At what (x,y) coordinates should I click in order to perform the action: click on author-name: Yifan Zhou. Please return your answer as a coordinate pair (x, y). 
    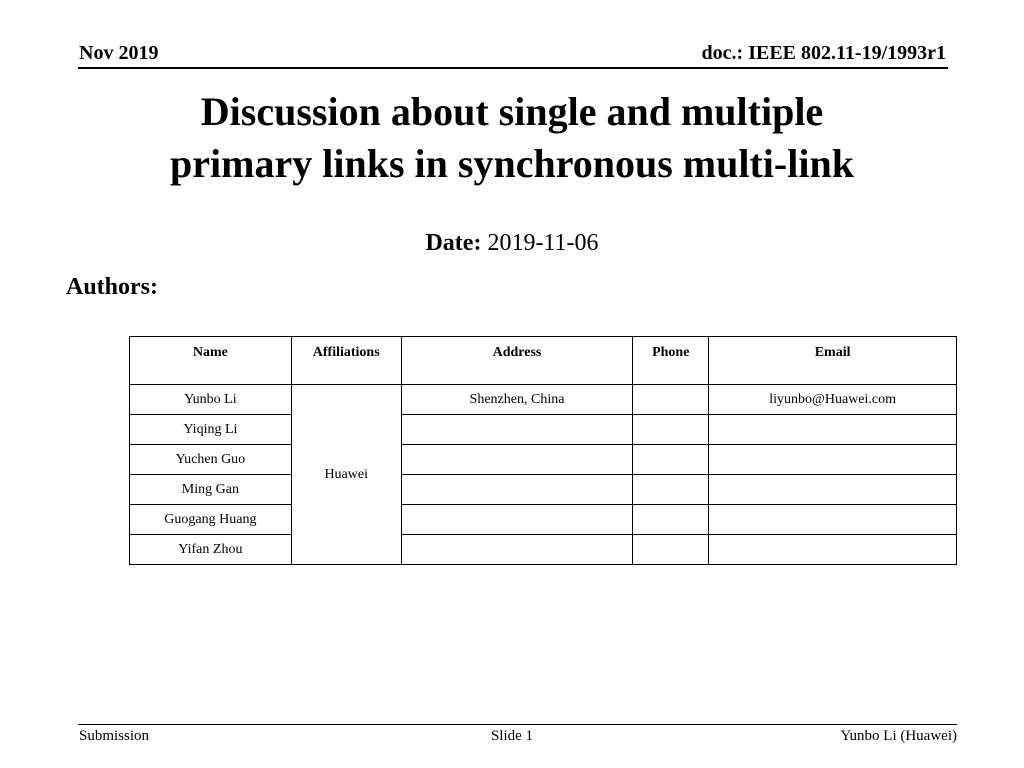
    Looking at the image, I should click on (210, 549).